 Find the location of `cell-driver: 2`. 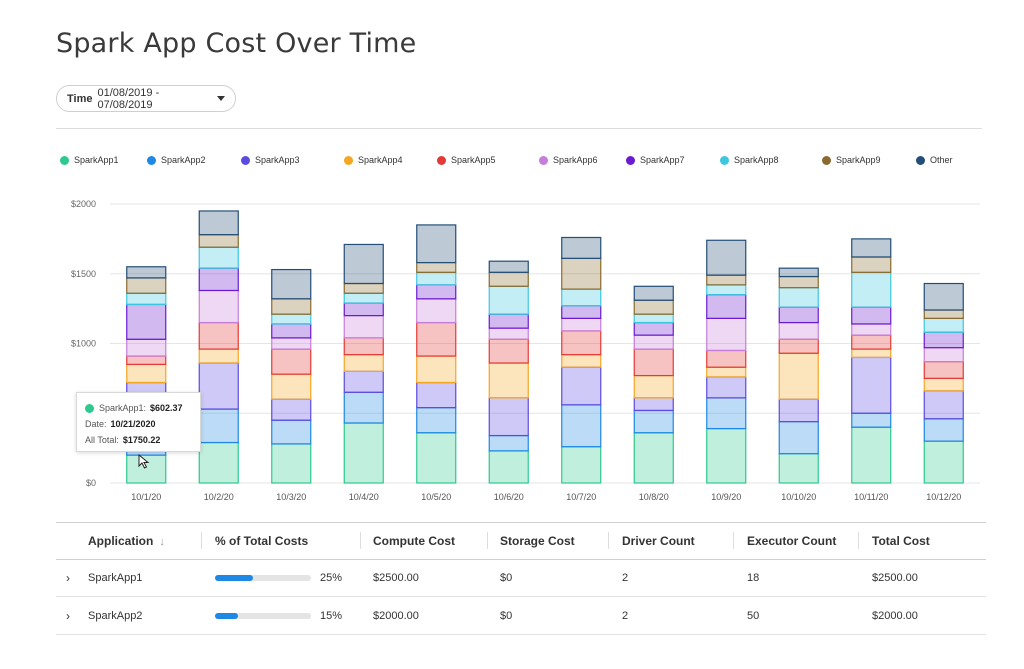

cell-driver: 2 is located at coordinates (625, 578).